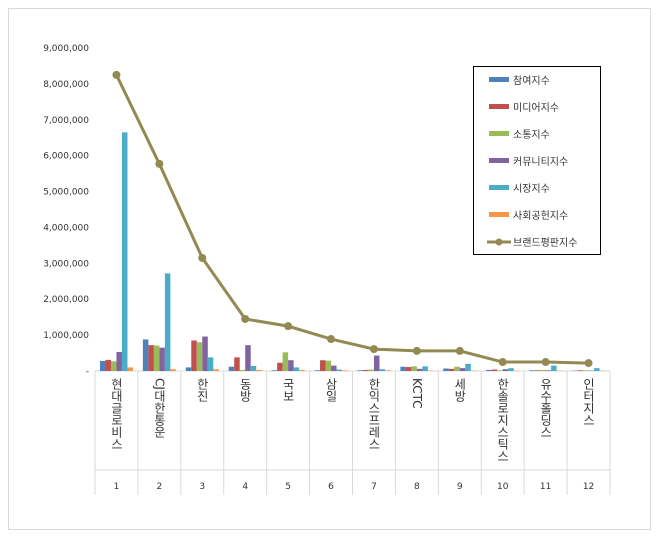 The height and width of the screenshot is (541, 660). Describe the element at coordinates (66, 49) in the screenshot. I see `y-tick-label: 9,000,000` at that location.